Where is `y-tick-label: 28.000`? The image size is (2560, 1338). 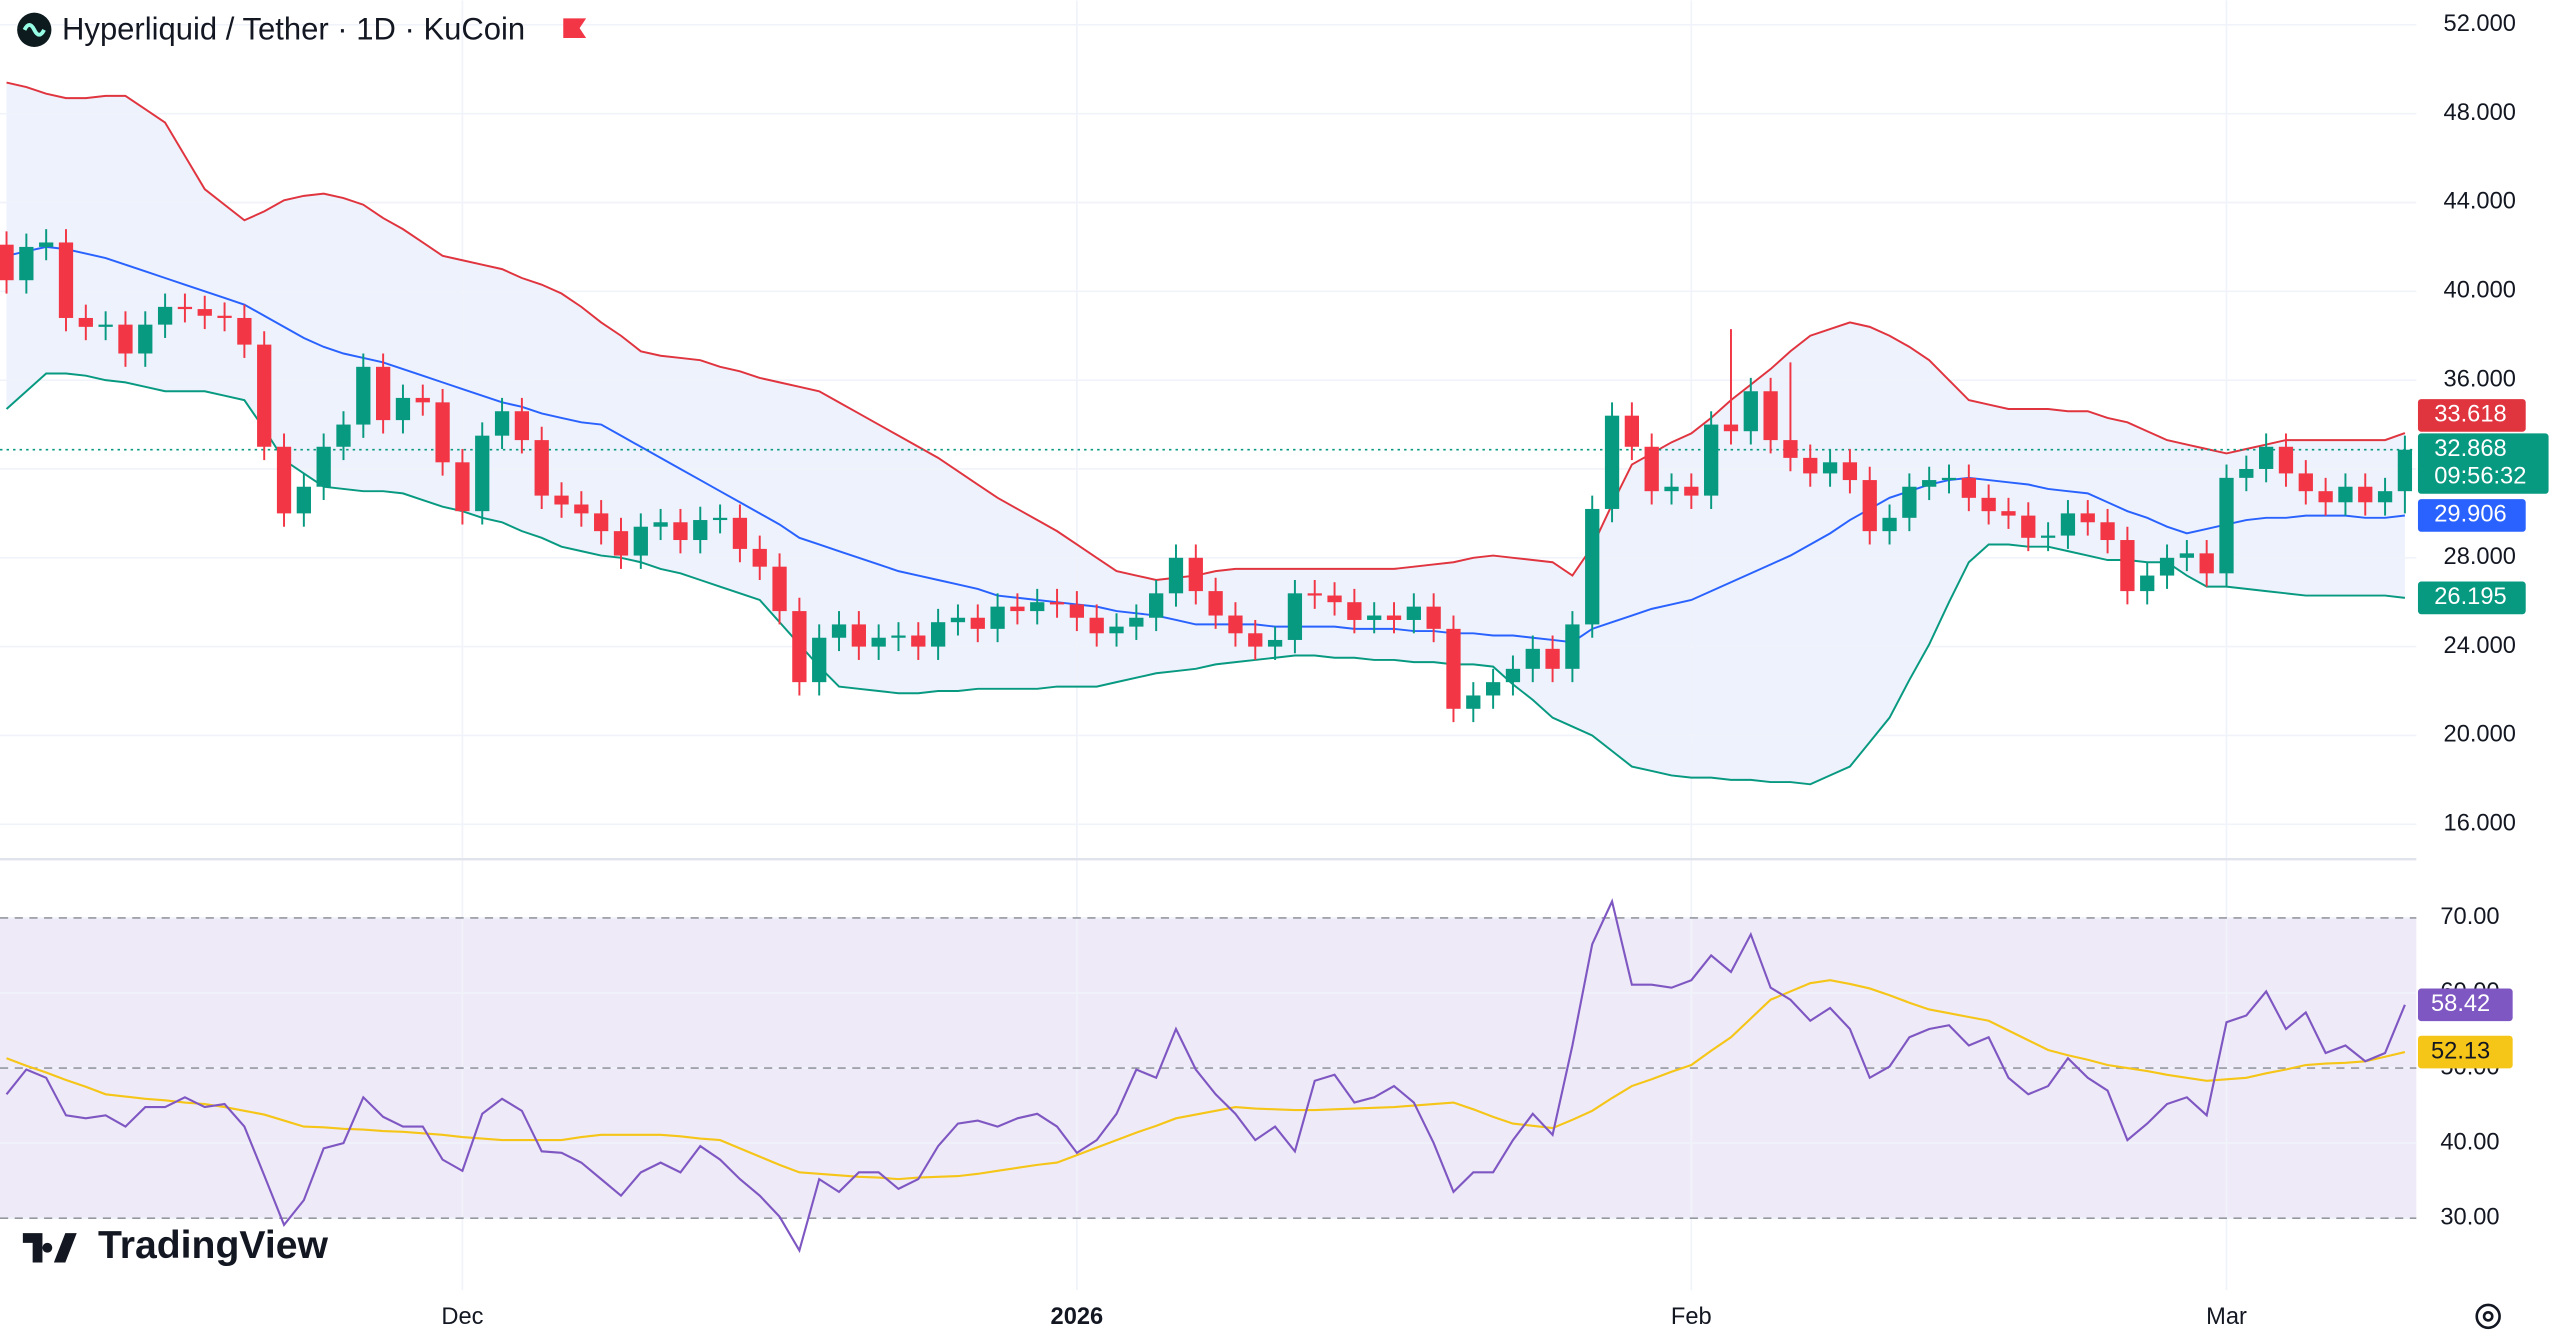 y-tick-label: 28.000 is located at coordinates (2480, 557).